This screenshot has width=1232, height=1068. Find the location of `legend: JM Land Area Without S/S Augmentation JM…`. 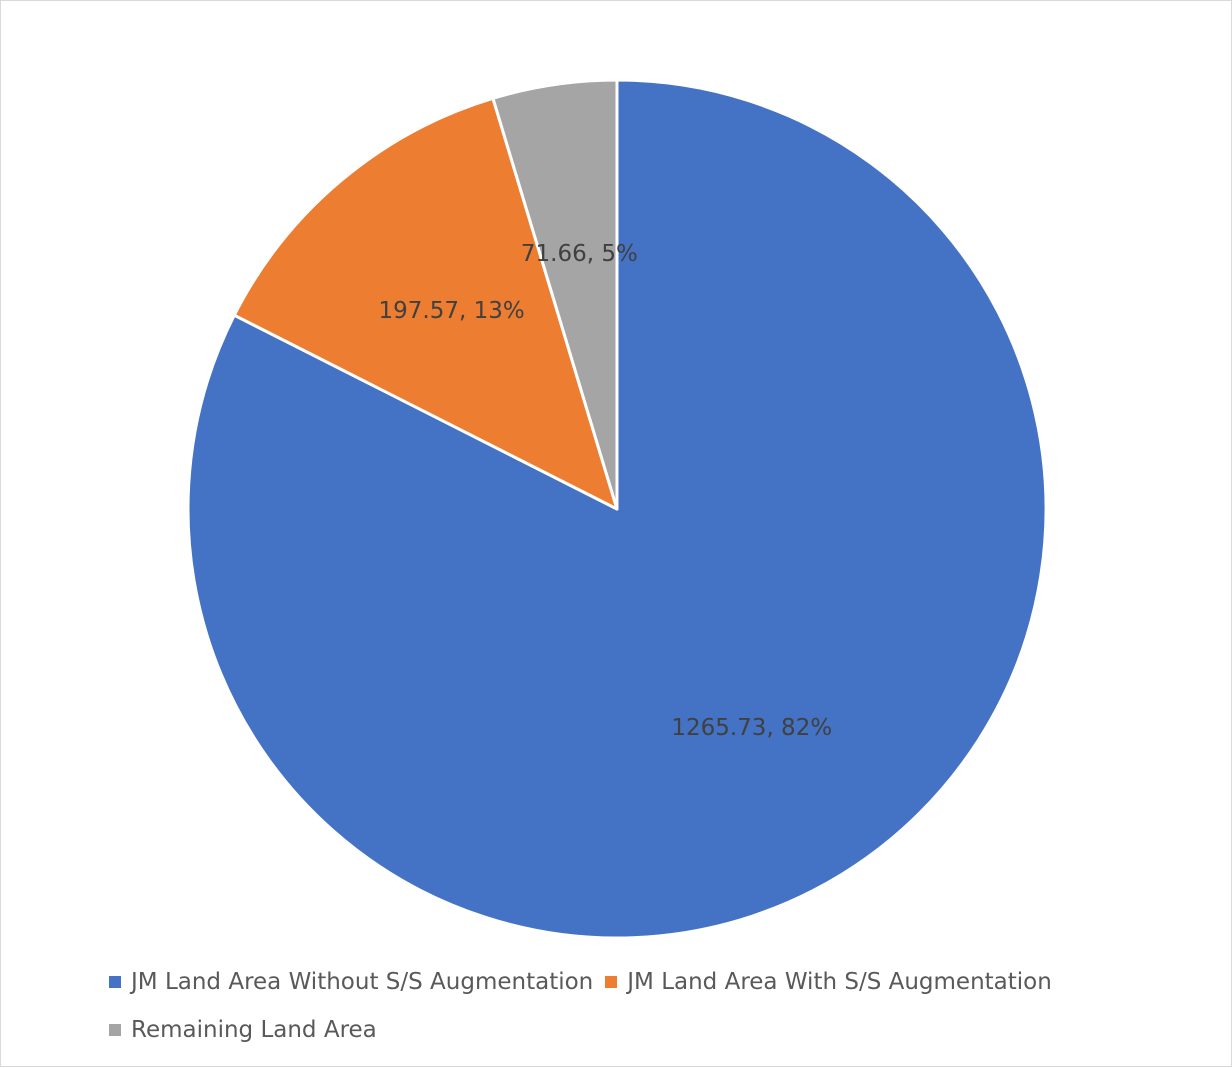

legend: JM Land Area Without S/S Augmentation JM… is located at coordinates (634, 1006).